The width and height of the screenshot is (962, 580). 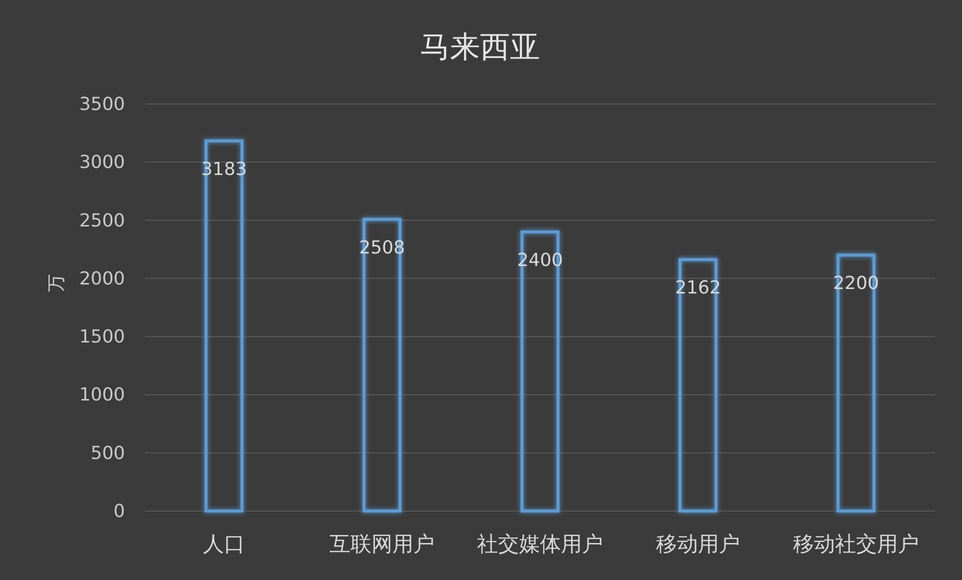 I want to click on x-tick-label: 互联网用户, so click(x=382, y=544).